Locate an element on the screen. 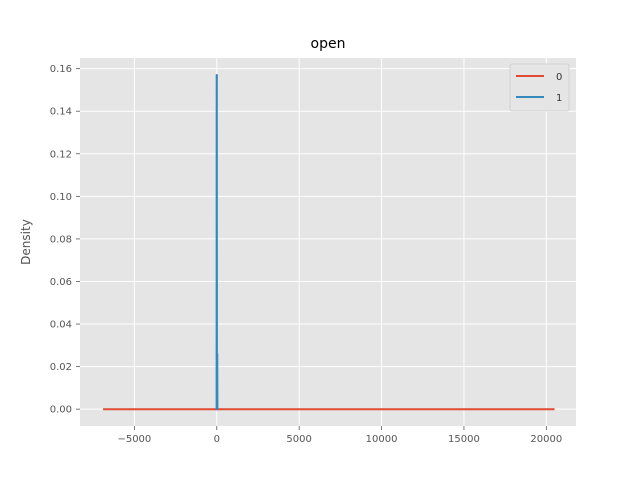 The height and width of the screenshot is (480, 640). legend-label-0: 0 is located at coordinates (559, 77).